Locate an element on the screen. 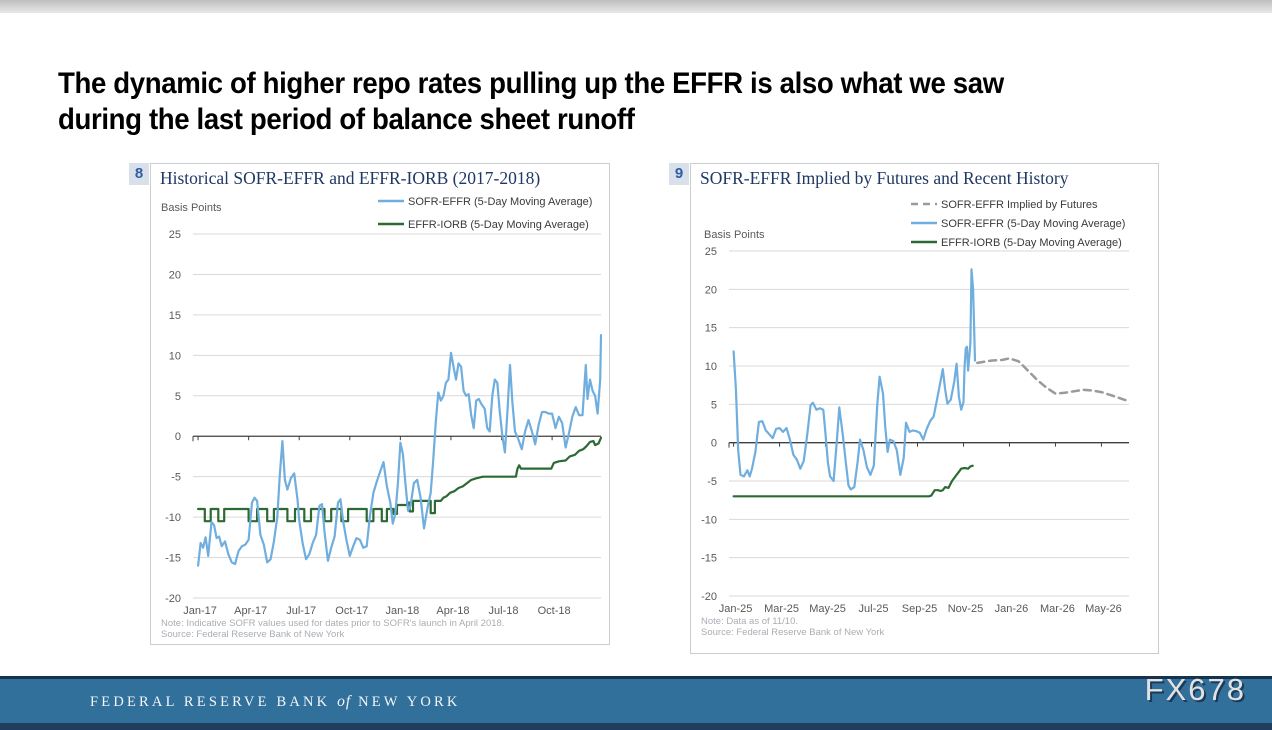  x-tick-label: May-25 is located at coordinates (827, 609).